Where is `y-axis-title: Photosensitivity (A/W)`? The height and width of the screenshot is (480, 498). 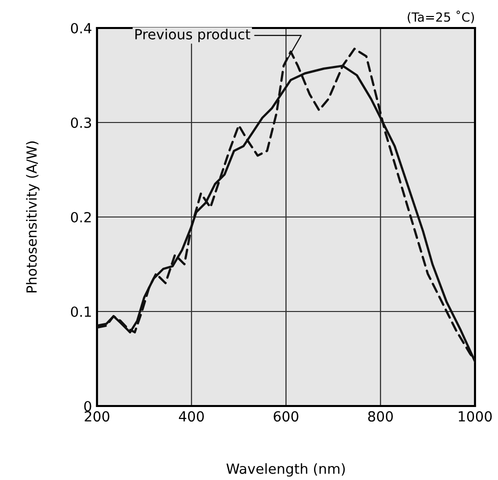
y-axis-title: Photosensitivity (A/W) is located at coordinates (33, 216).